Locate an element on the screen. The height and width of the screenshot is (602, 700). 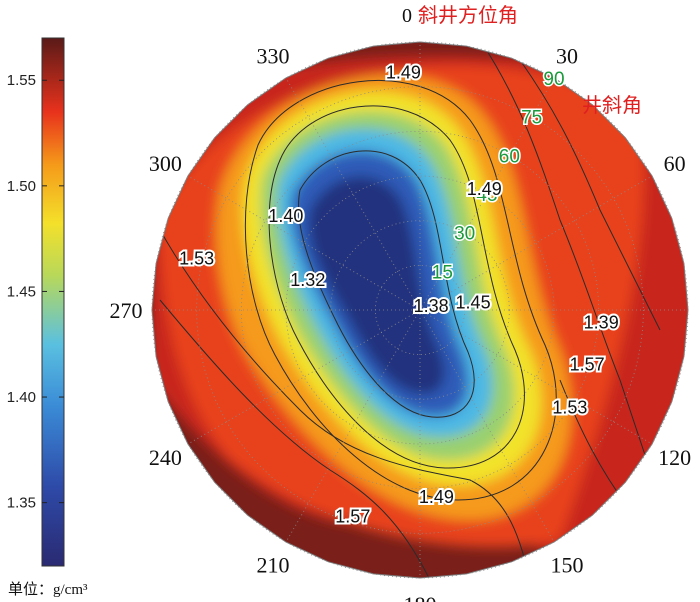
inclination-tick-label: 90 is located at coordinates (553, 79).